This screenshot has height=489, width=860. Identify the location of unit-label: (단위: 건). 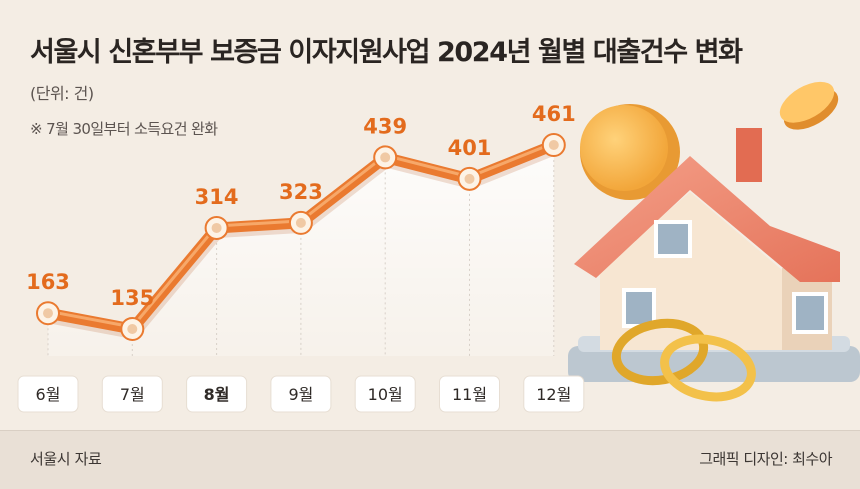
(62, 93).